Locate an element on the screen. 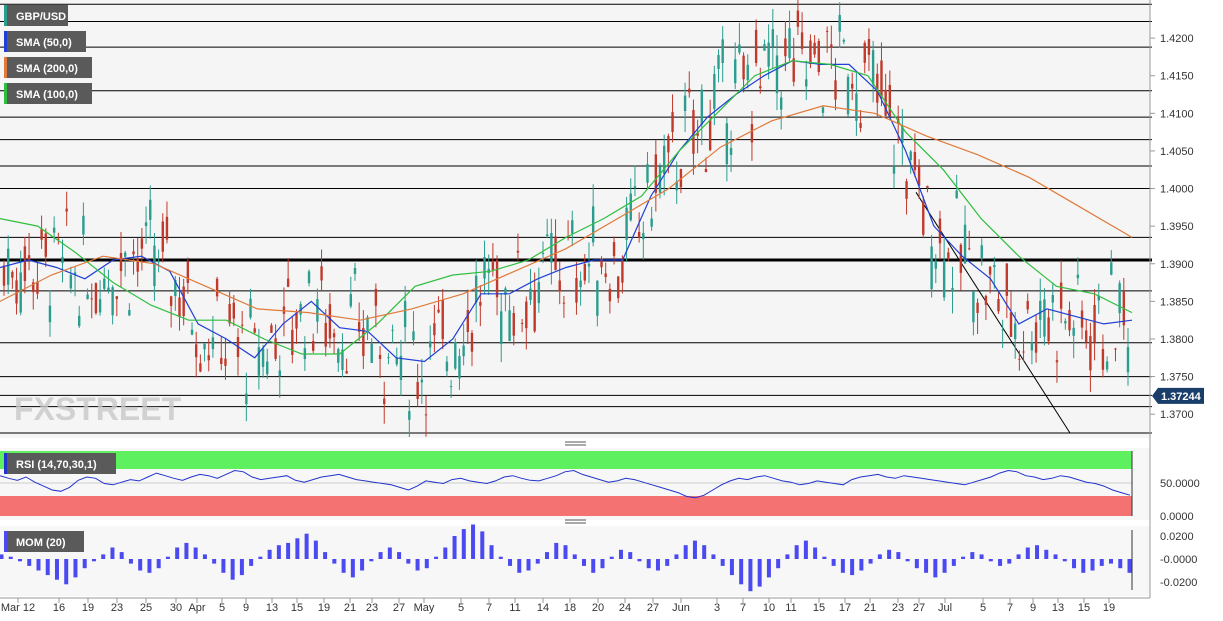  time-tick-label: 25 is located at coordinates (146, 608).